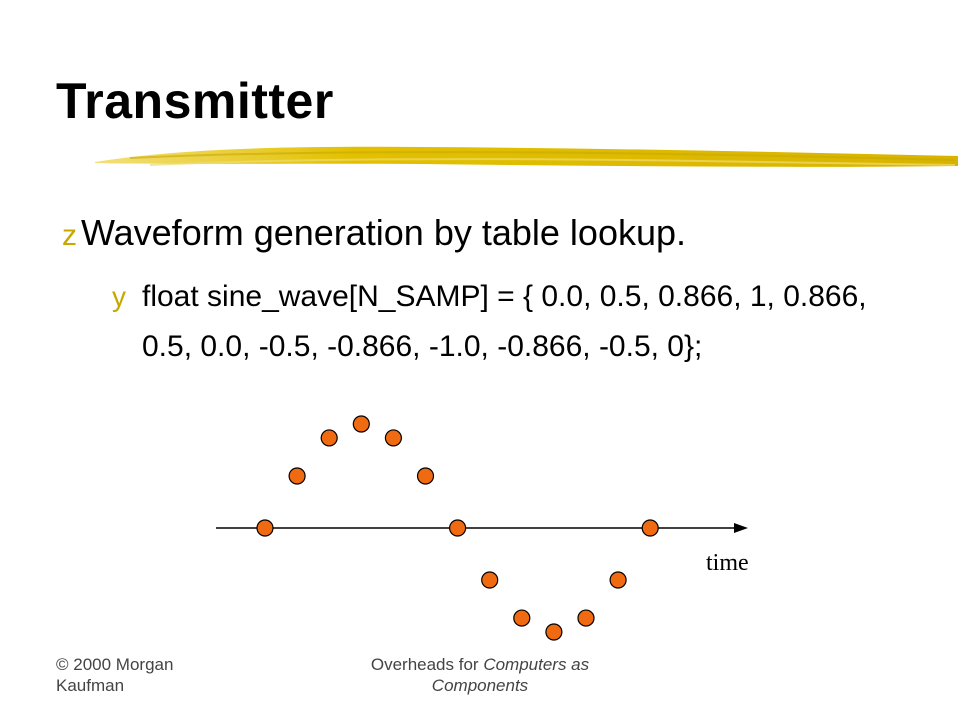  I want to click on bullet-marker-1: z, so click(69, 235).